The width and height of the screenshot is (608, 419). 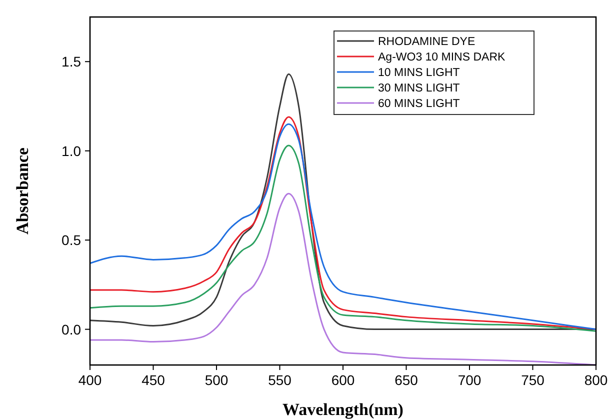 I want to click on x-tick-label: 550, so click(x=280, y=380).